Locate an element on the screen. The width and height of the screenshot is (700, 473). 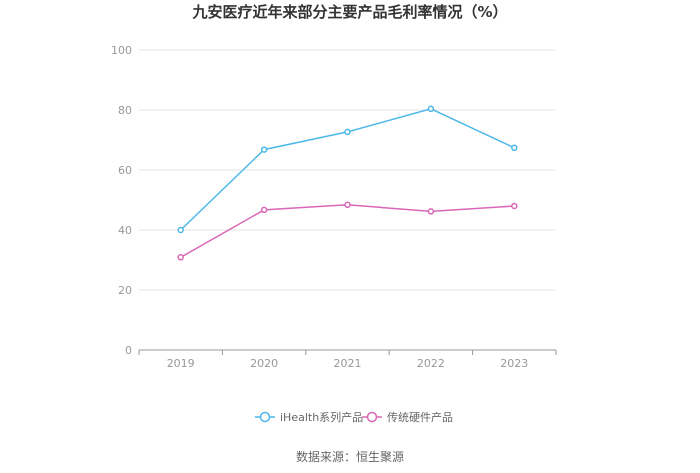
y-tick-label: 60 is located at coordinates (125, 170).